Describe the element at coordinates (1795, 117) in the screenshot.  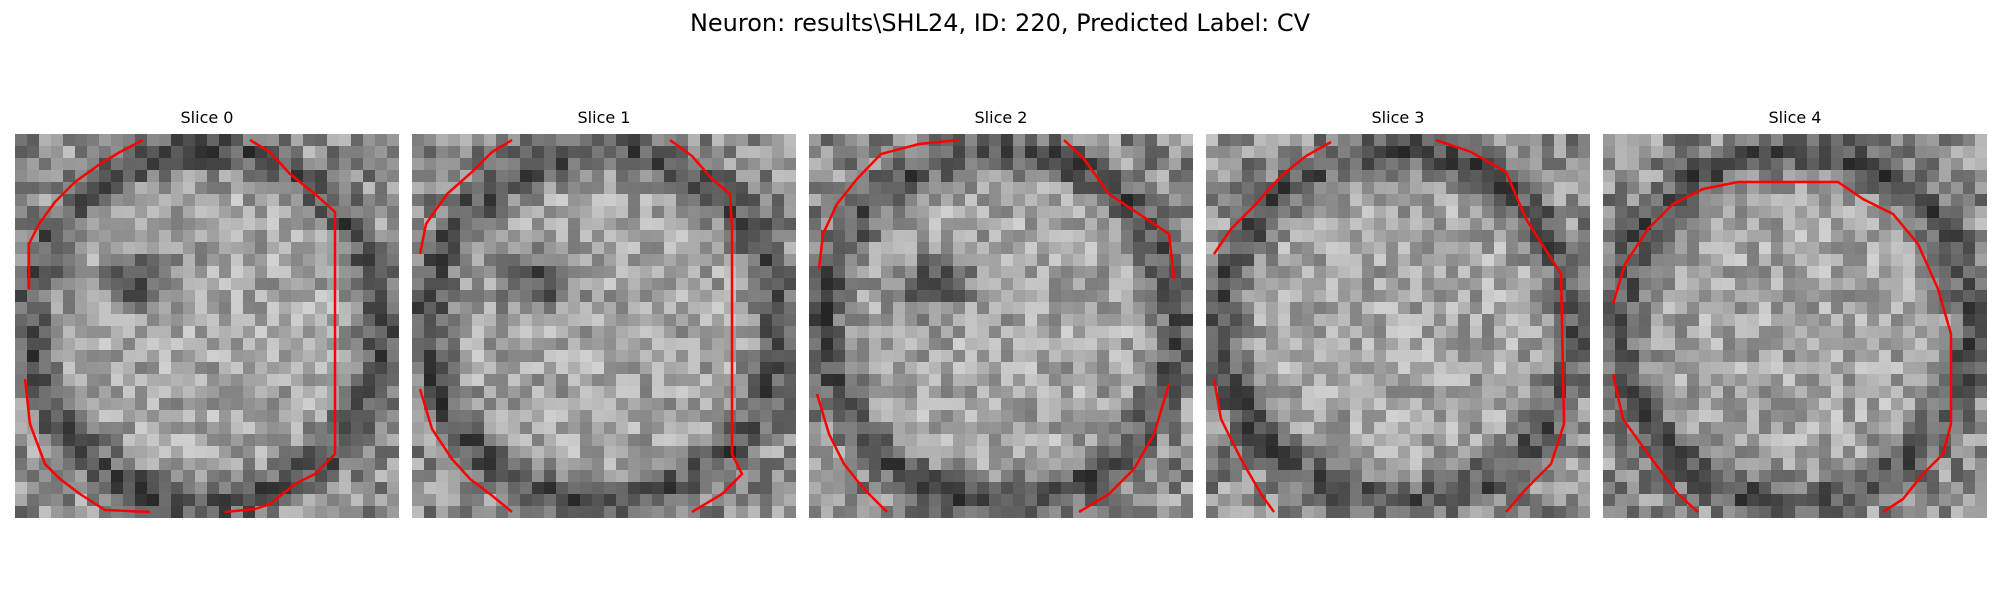
I see `slice-label: Slice 4` at that location.